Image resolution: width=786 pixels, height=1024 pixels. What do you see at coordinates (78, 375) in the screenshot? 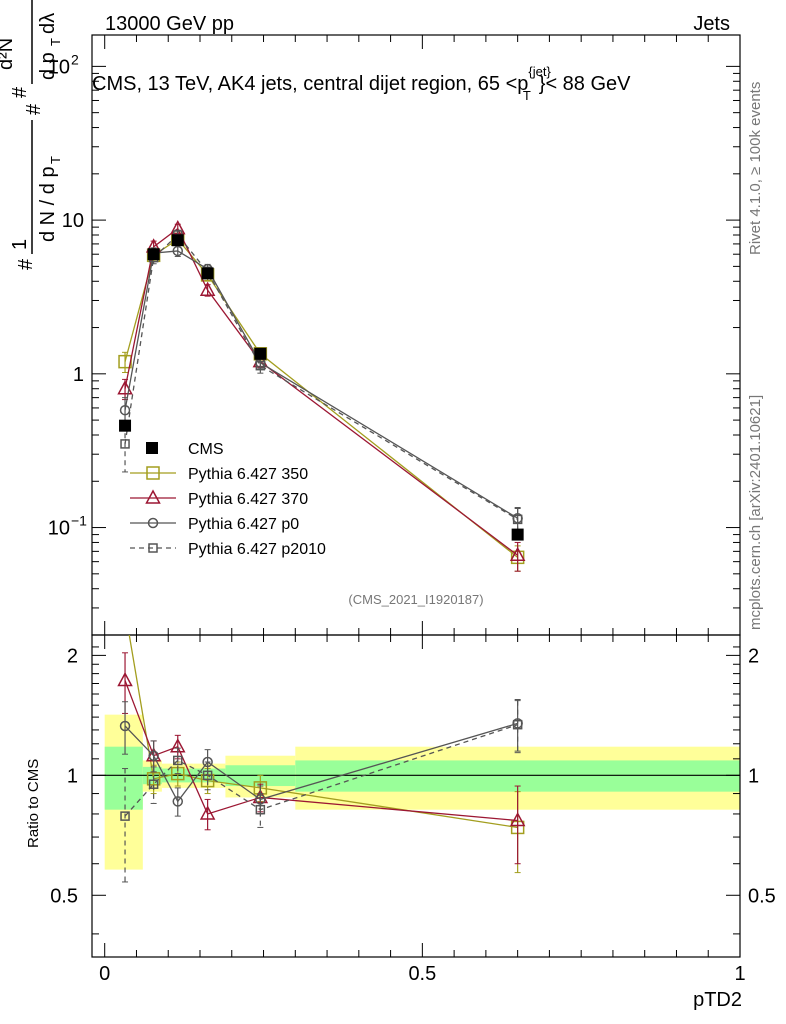
I see `y-tick-label-main: 1` at bounding box center [78, 375].